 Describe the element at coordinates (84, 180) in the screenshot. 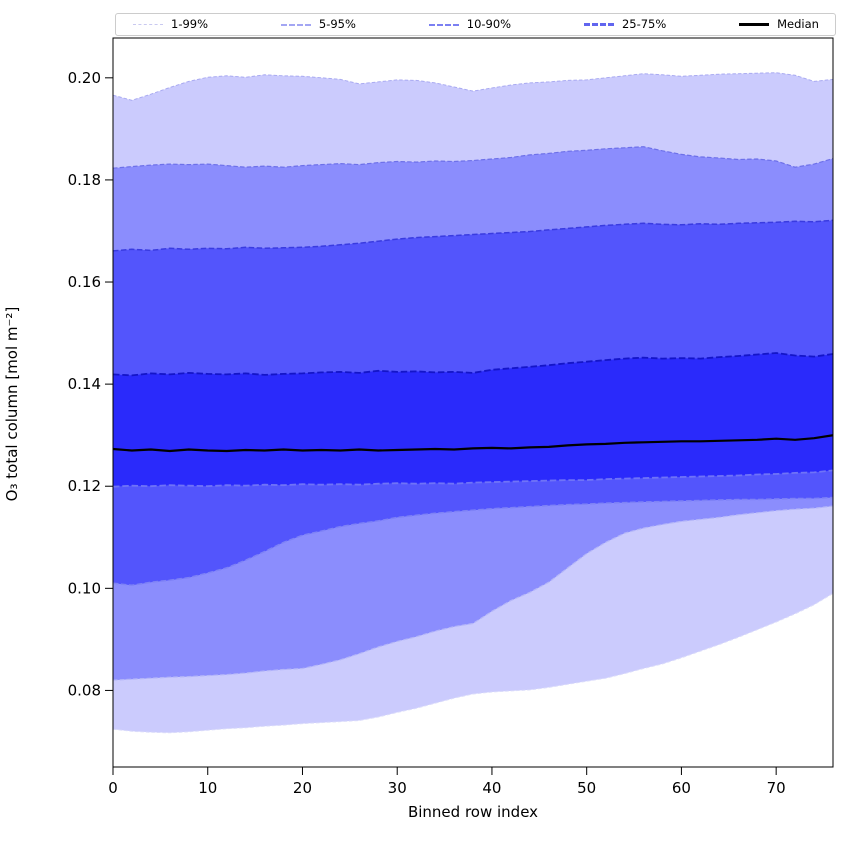

I see `y-tick-label: 0.18` at that location.